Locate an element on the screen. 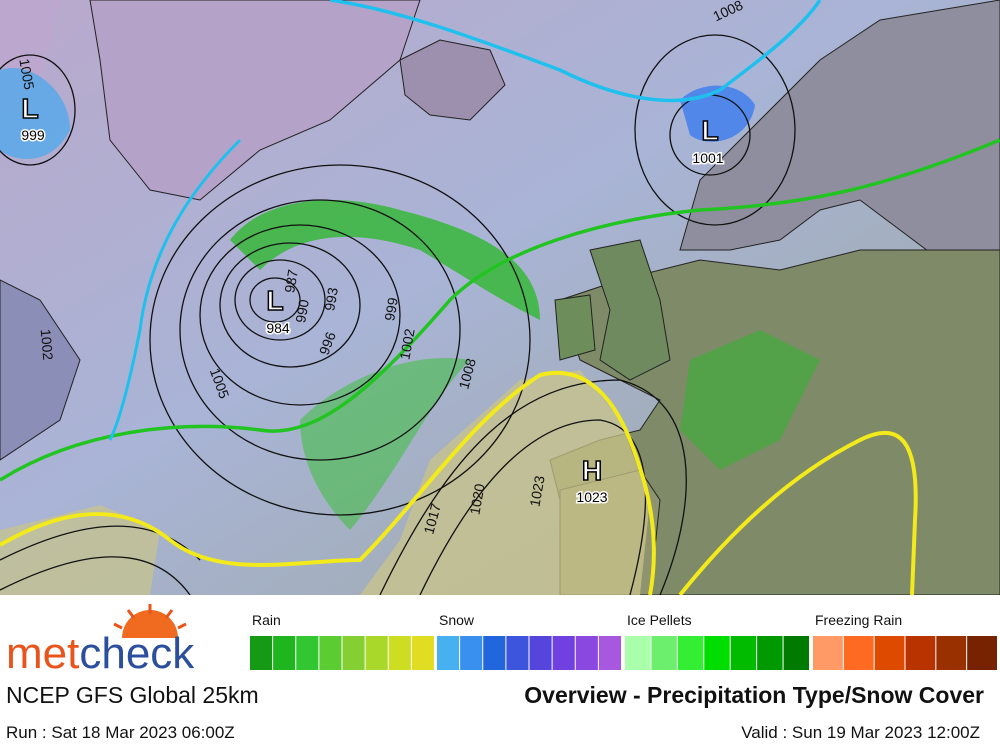  isobar-label: 990 is located at coordinates (302, 311).